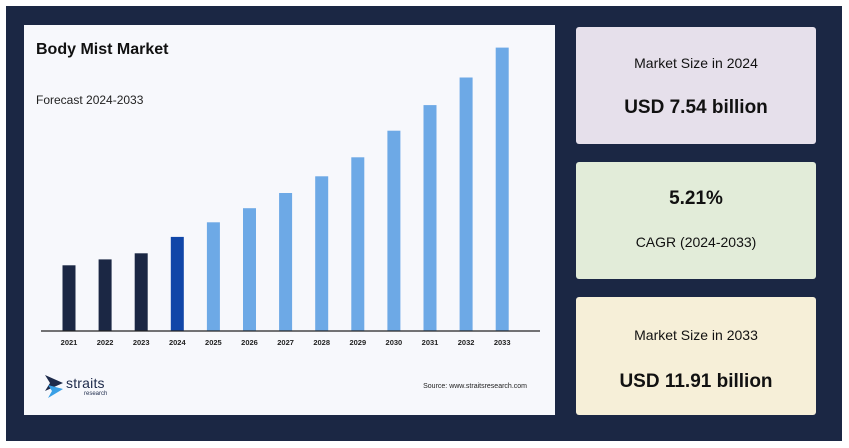 This screenshot has width=849, height=448. Describe the element at coordinates (141, 342) in the screenshot. I see `x-tick-label: 2023` at that location.